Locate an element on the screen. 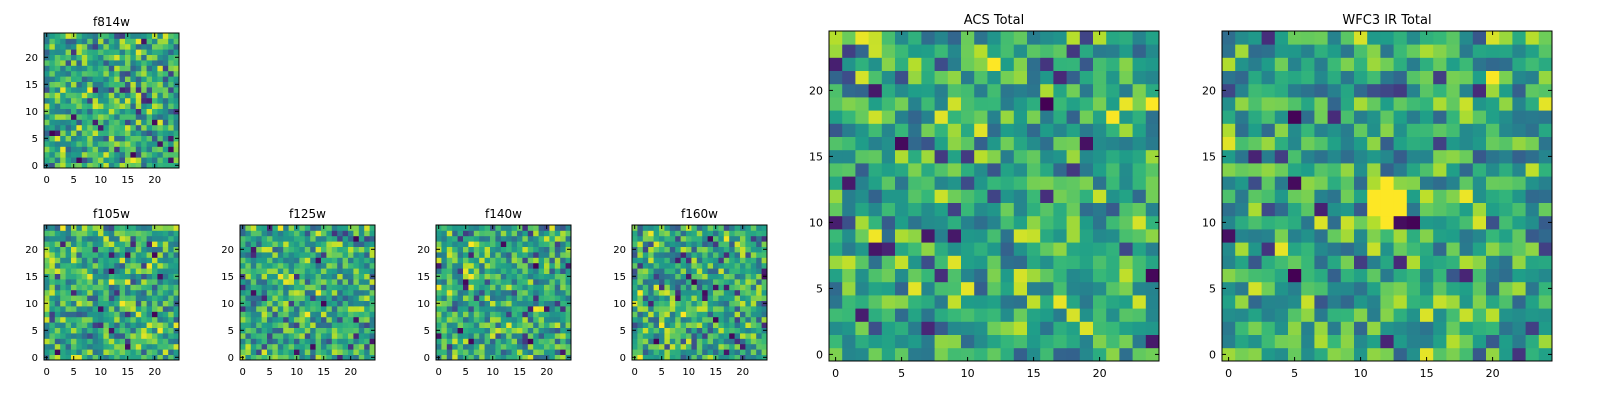 The height and width of the screenshot is (400, 1600). x-tick-label: 20 is located at coordinates (154, 372).